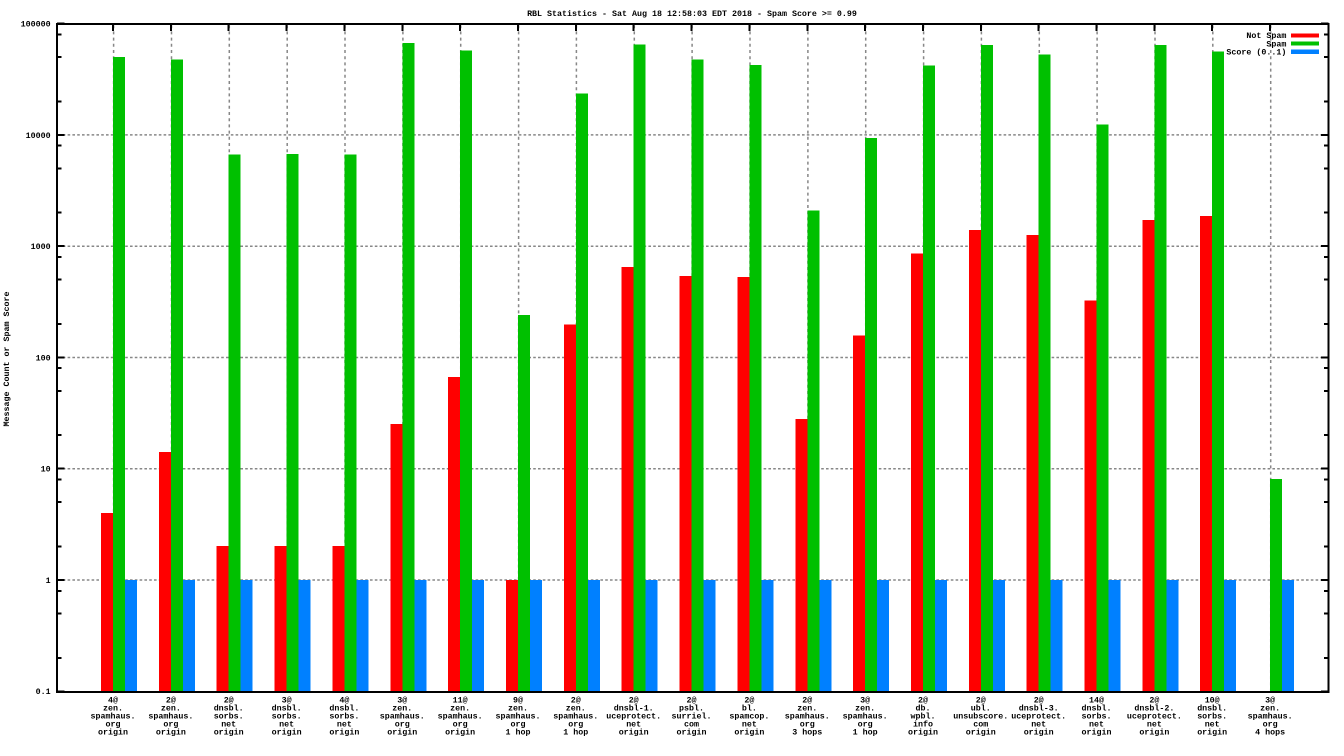 The width and height of the screenshot is (1344, 756). What do you see at coordinates (38, 136) in the screenshot?
I see `svg-text: 10000` at bounding box center [38, 136].